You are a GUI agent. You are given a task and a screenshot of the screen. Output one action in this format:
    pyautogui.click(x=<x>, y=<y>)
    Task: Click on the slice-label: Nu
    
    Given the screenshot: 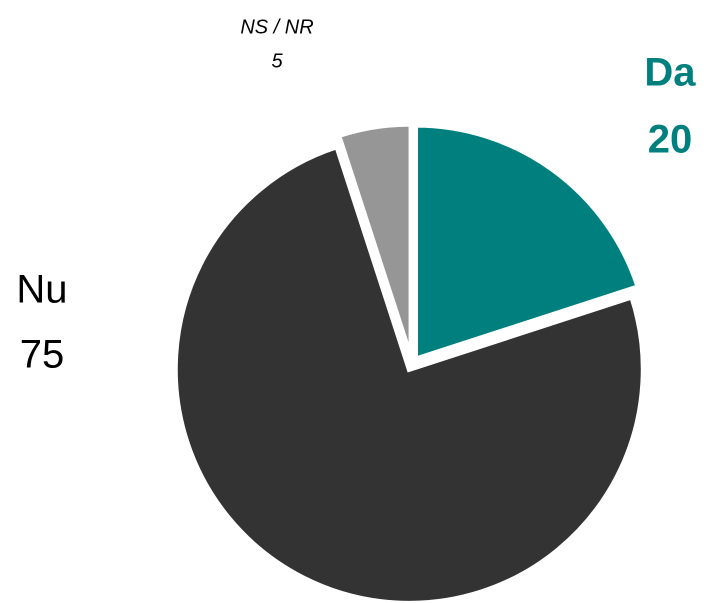 What is the action you would take?
    pyautogui.click(x=41, y=290)
    